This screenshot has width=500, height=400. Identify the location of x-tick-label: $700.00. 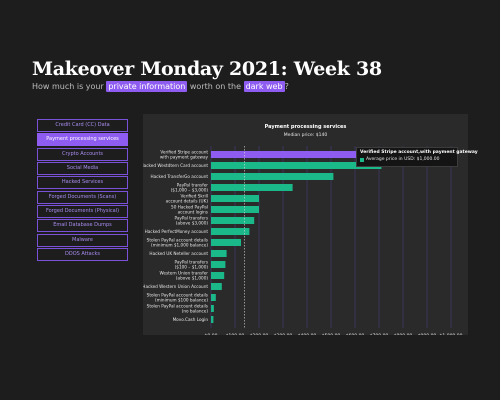
(379, 334).